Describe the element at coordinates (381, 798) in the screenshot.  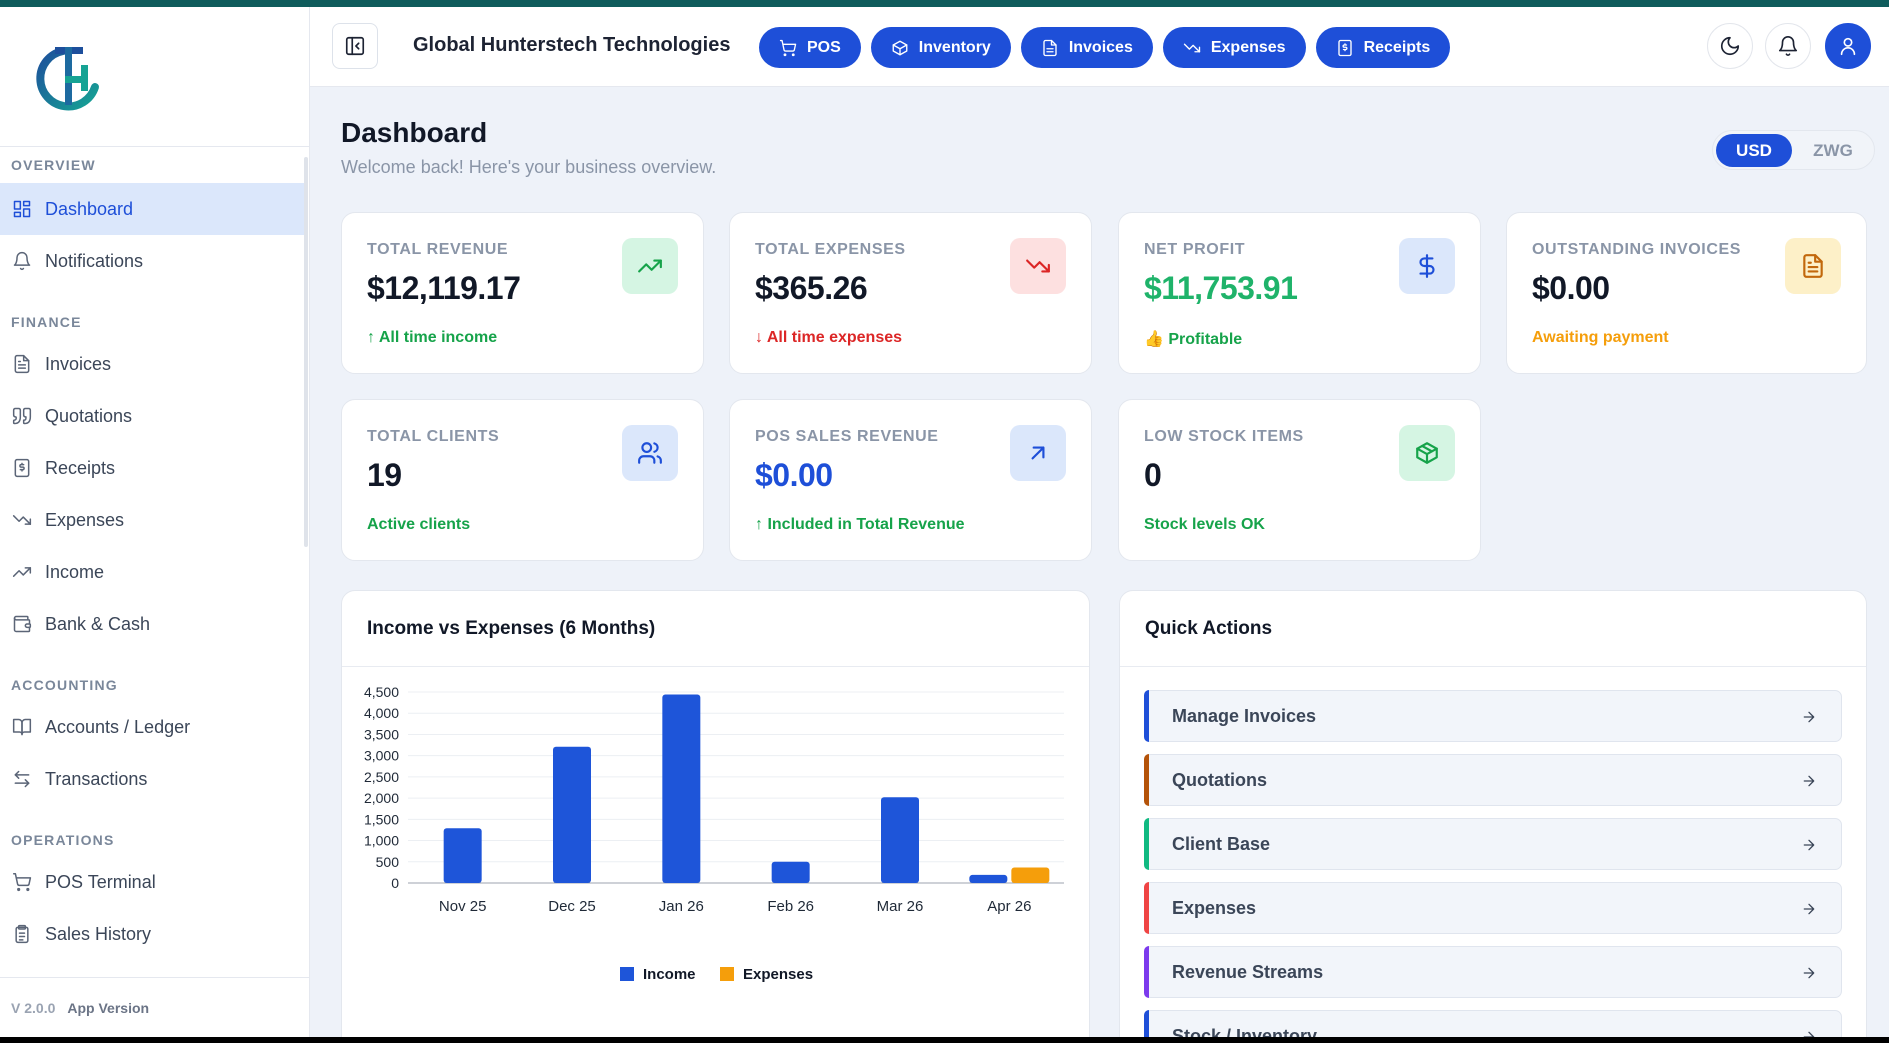
I see `y-tick-label: 2,000` at that location.